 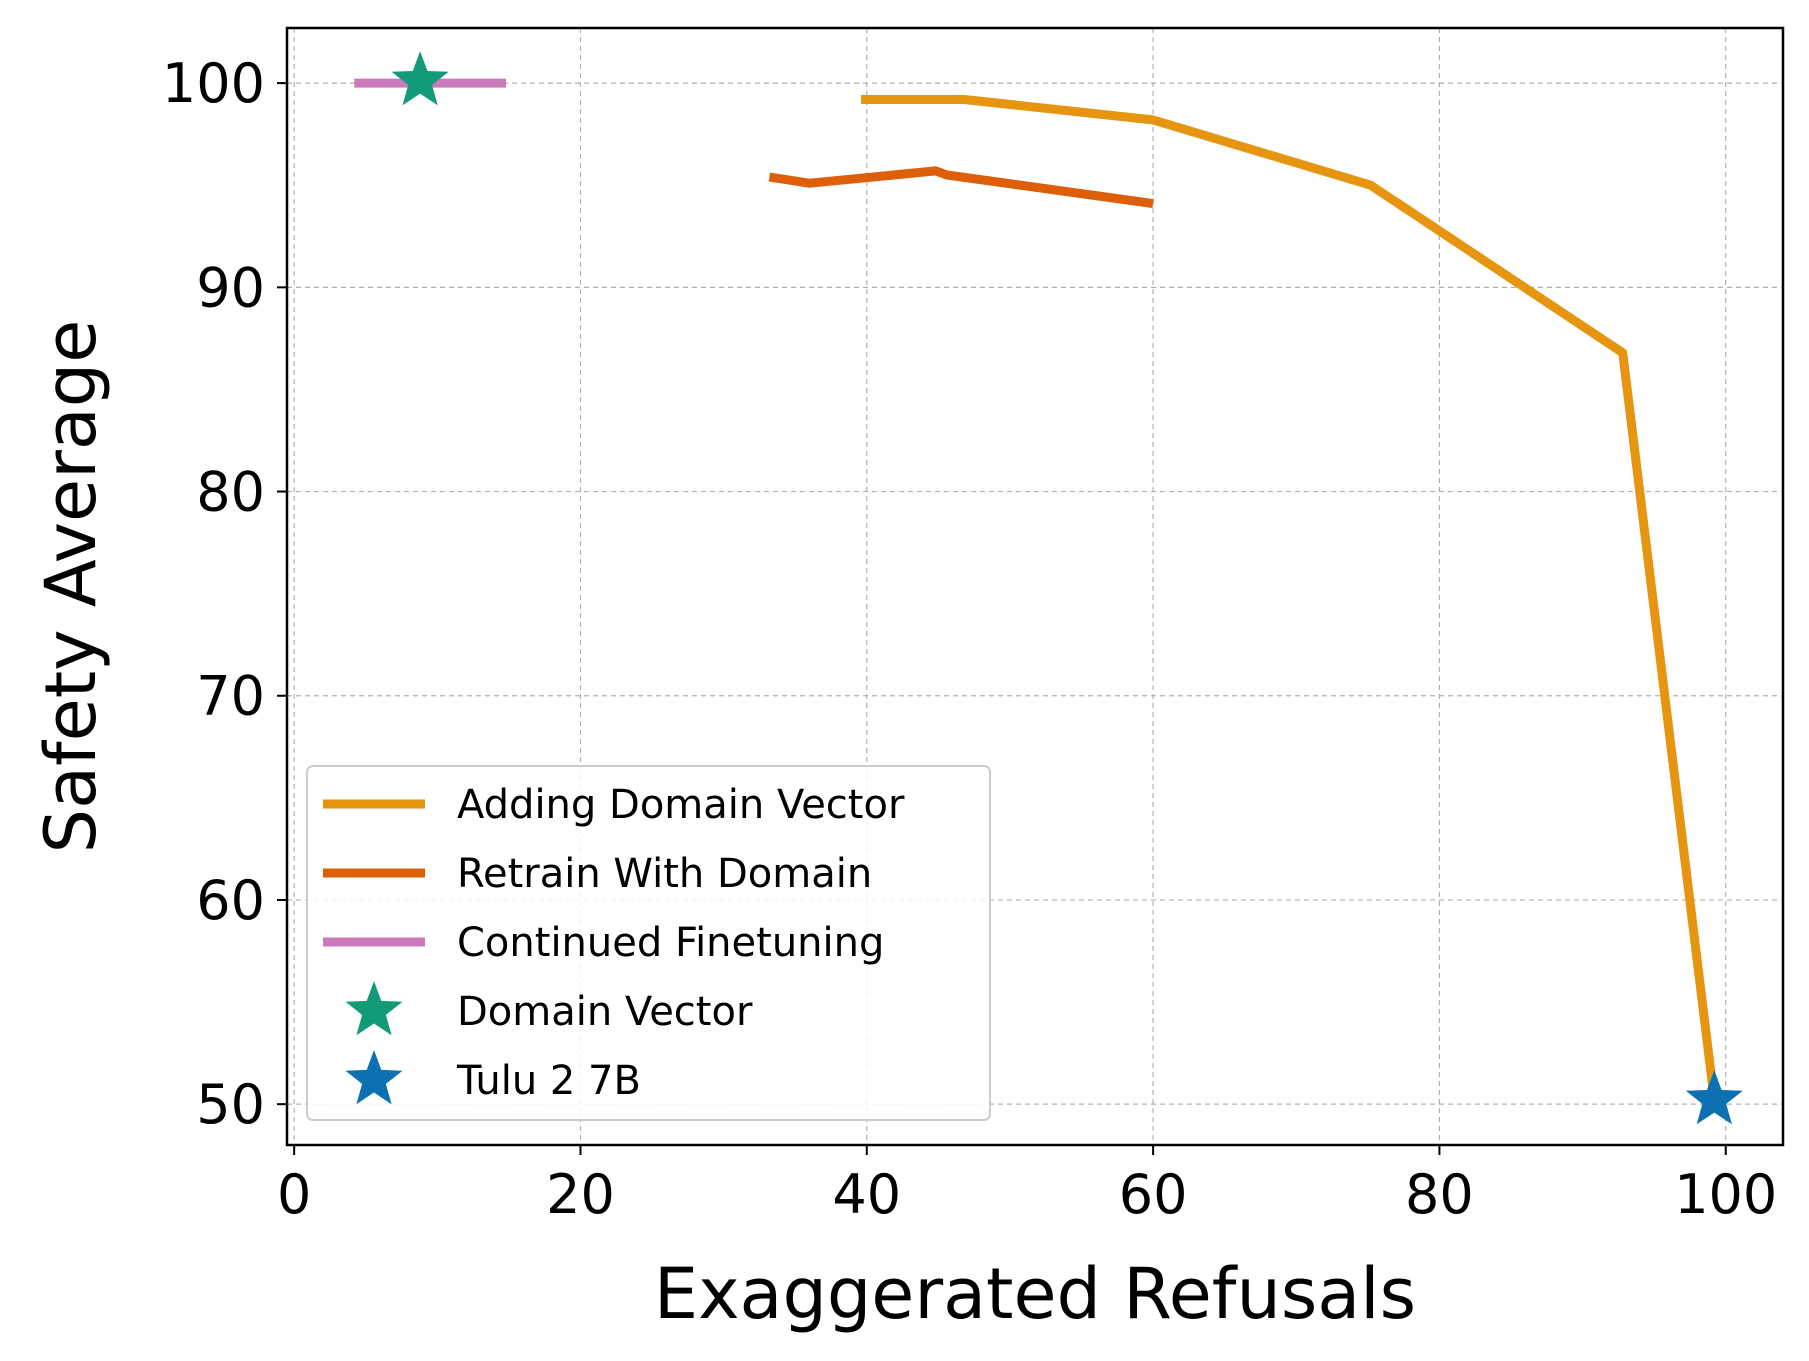 I want to click on x-tick-label: 40, so click(x=866, y=1194).